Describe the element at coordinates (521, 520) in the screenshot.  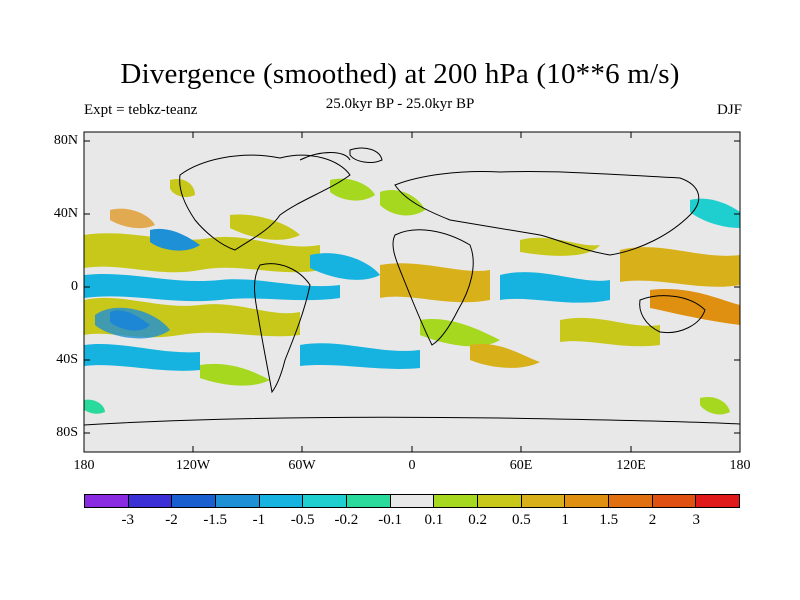
I see `colorbar-label: 0.5` at that location.